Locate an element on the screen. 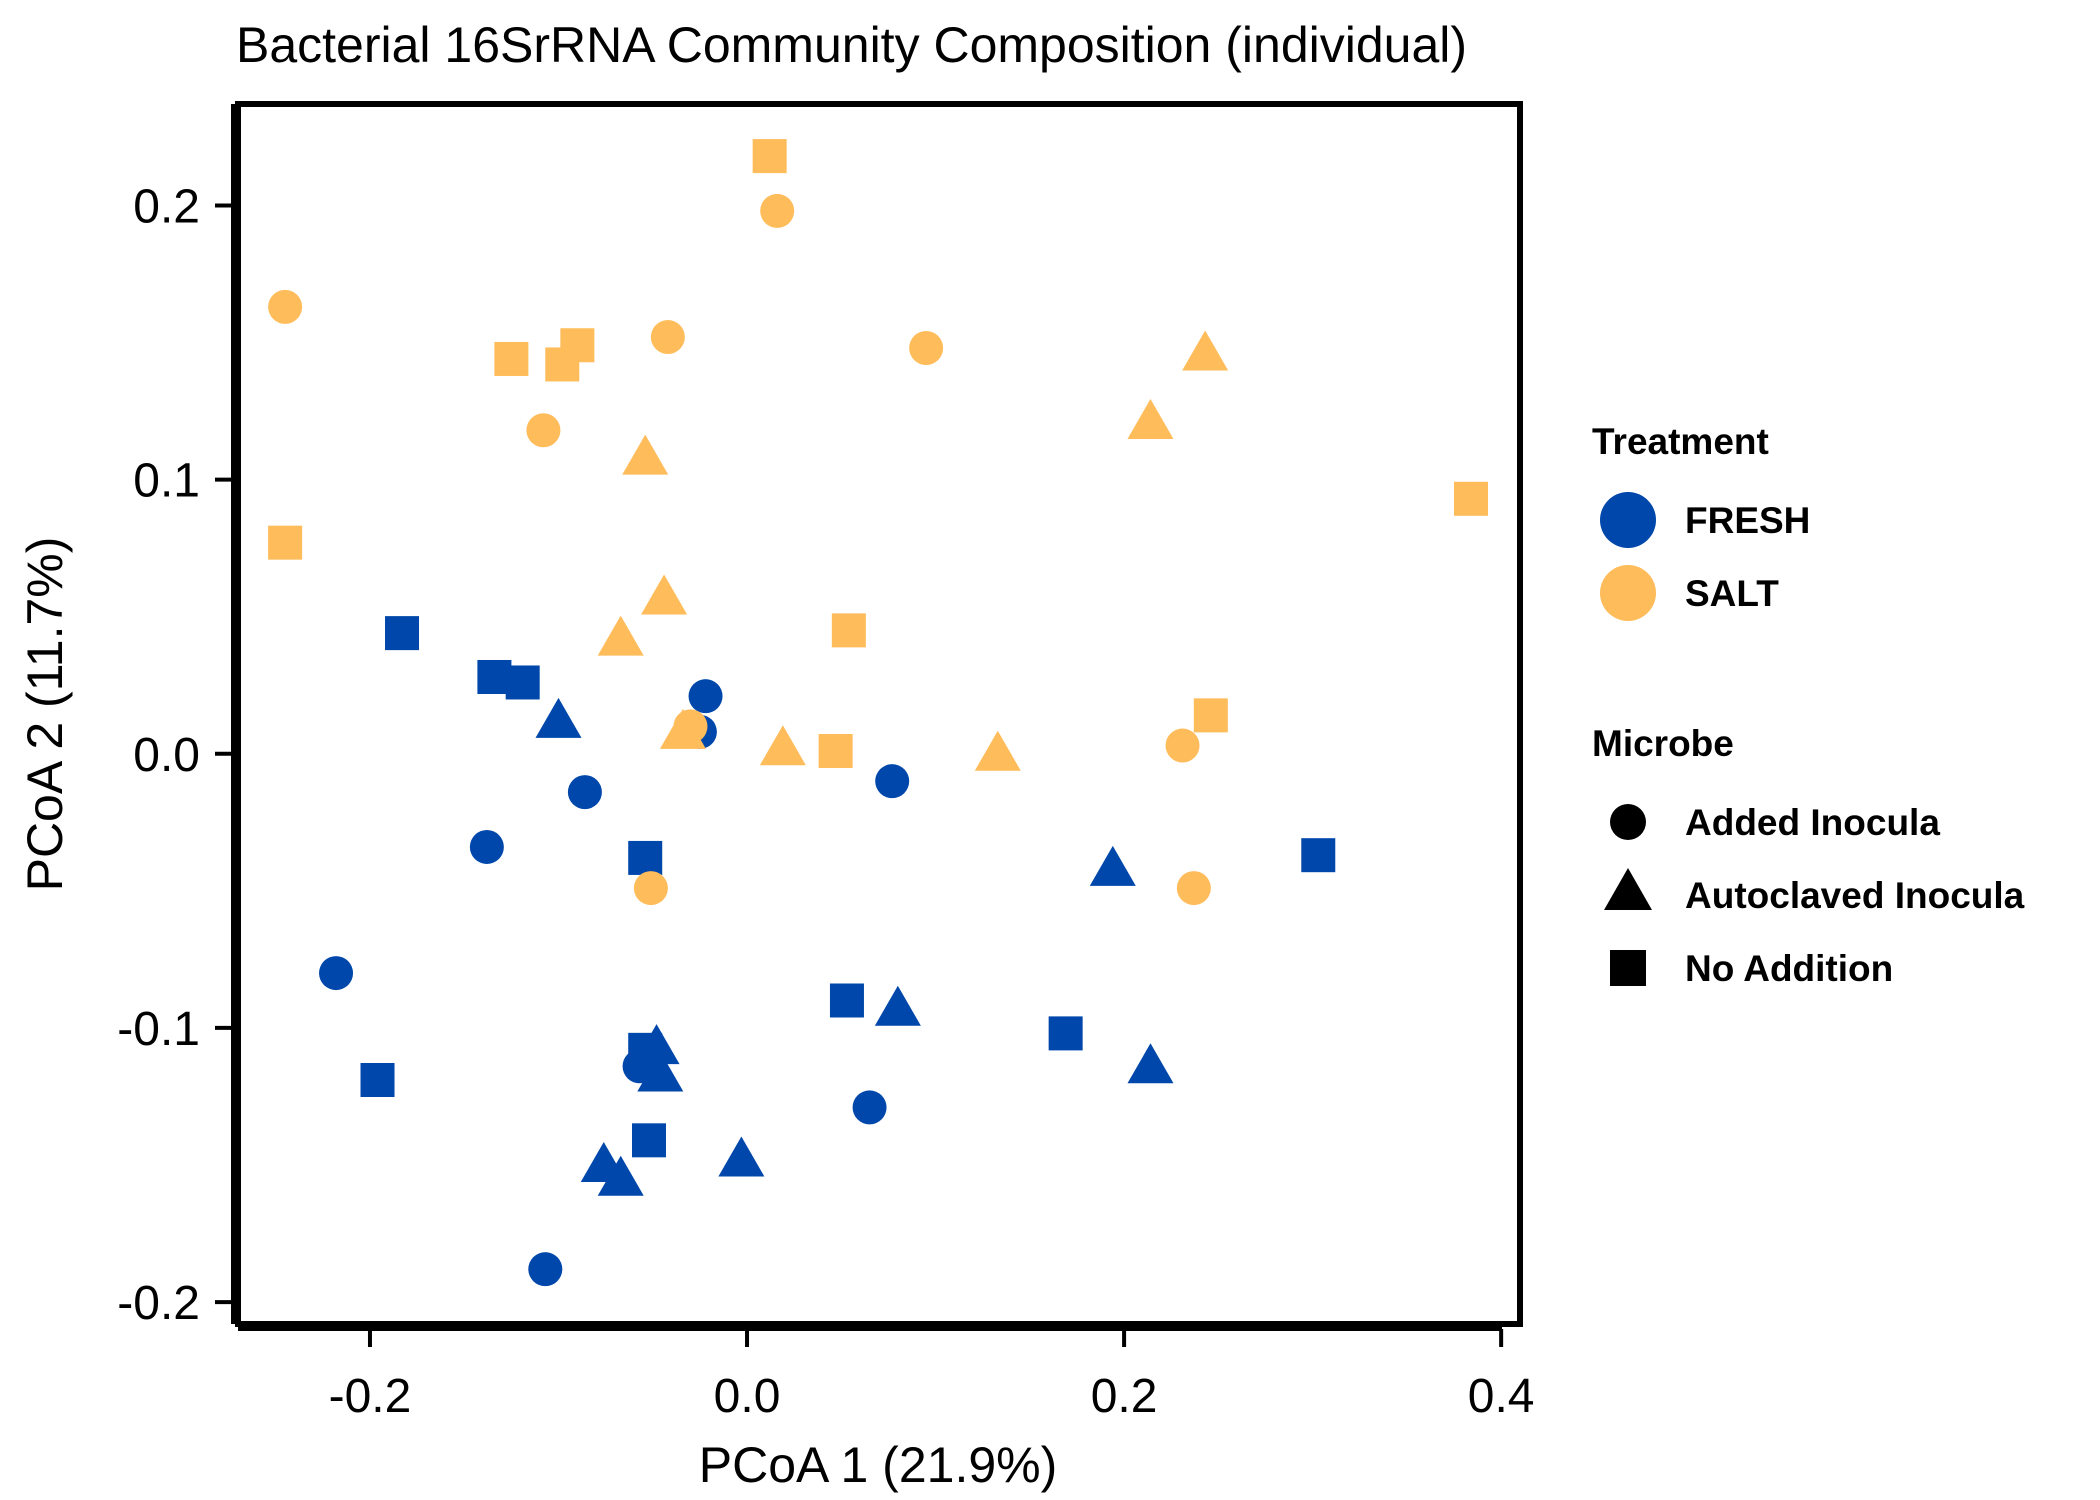  legend-salt-label: SALT is located at coordinates (1732, 593).